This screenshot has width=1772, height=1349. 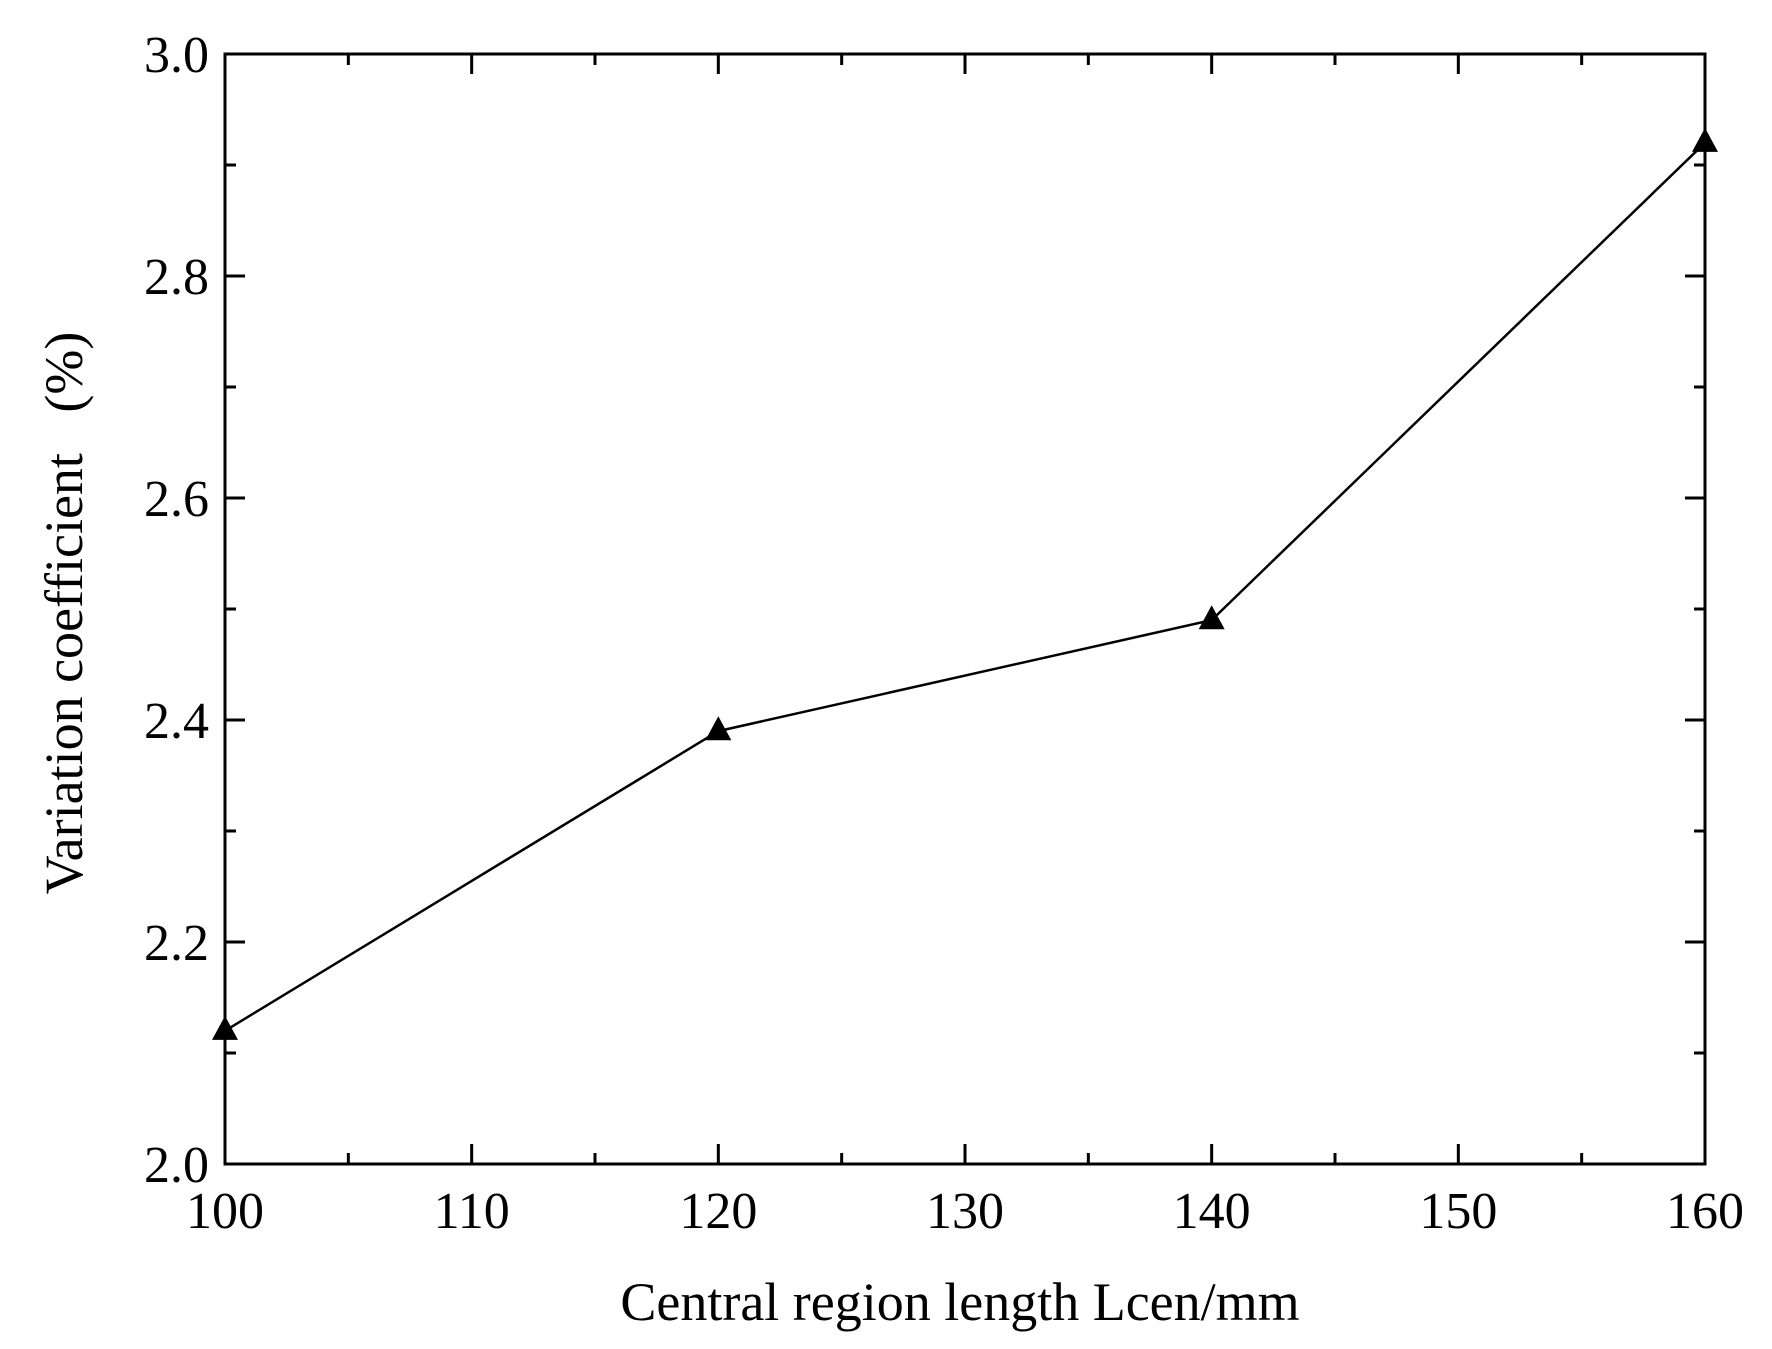 What do you see at coordinates (965, 1211) in the screenshot?
I see `x-tick-label: 130` at bounding box center [965, 1211].